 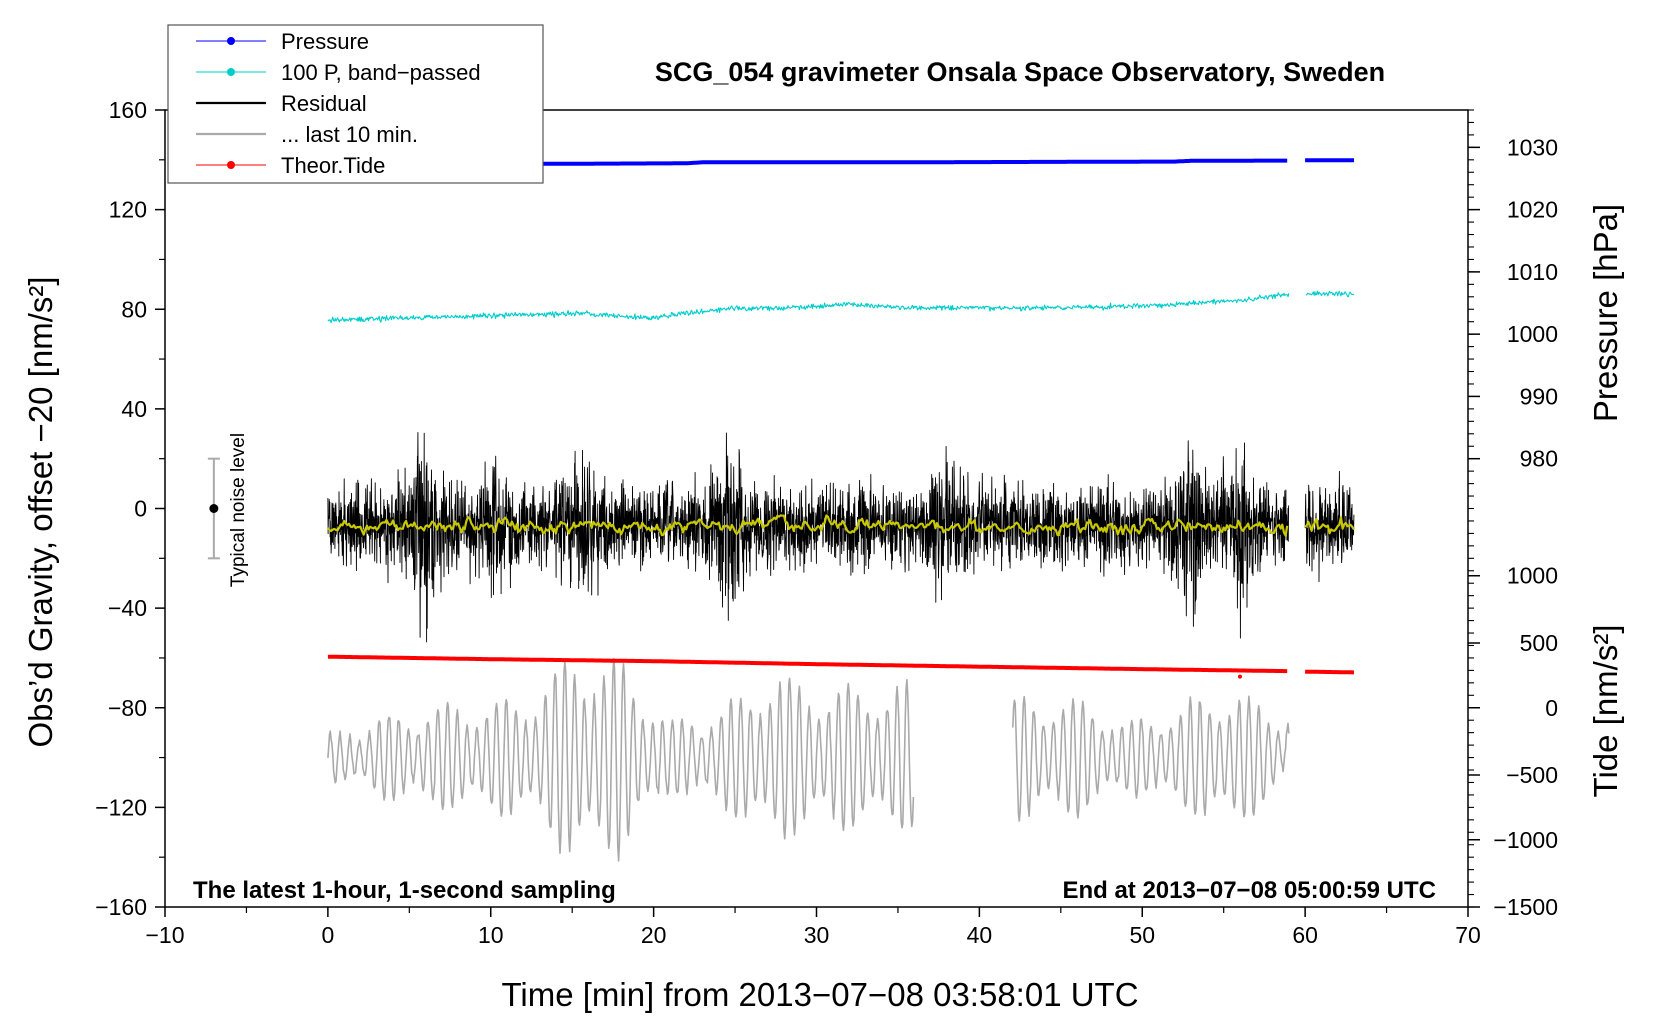 I want to click on y-tick-label: −120, so click(x=121, y=807).